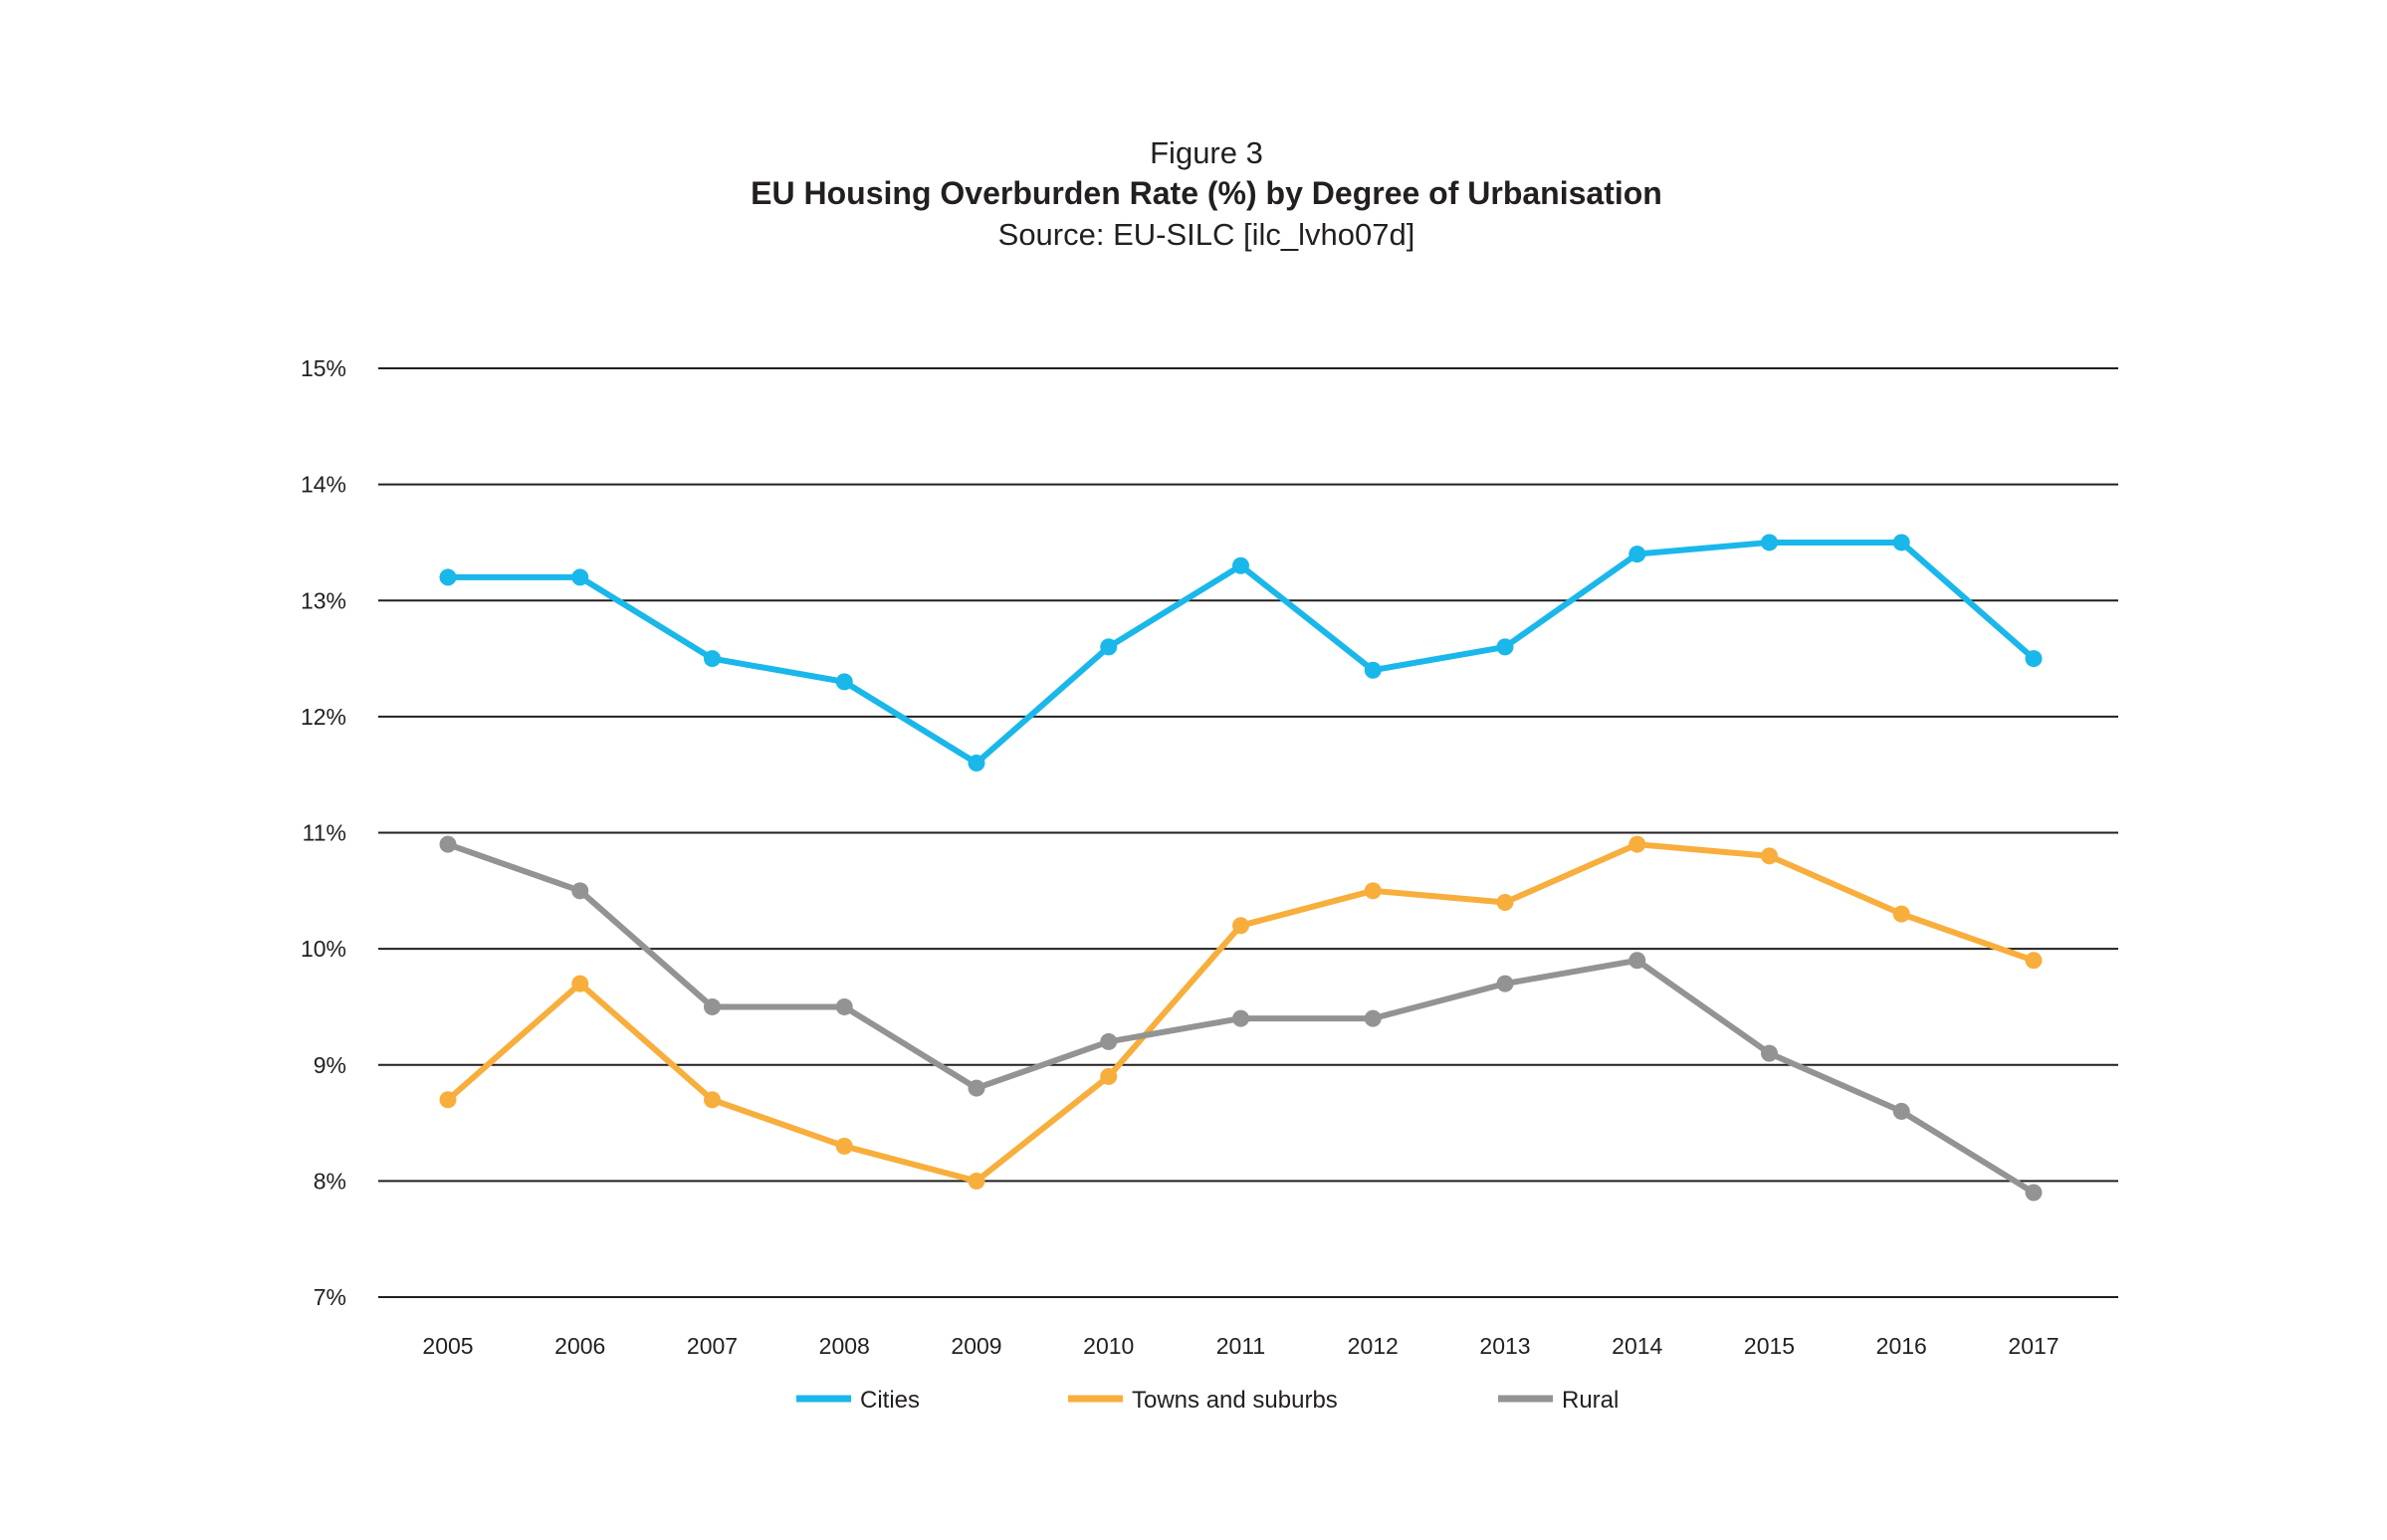 Image resolution: width=2387 pixels, height=1540 pixels. What do you see at coordinates (976, 1346) in the screenshot?
I see `x-tick-label: 2009` at bounding box center [976, 1346].